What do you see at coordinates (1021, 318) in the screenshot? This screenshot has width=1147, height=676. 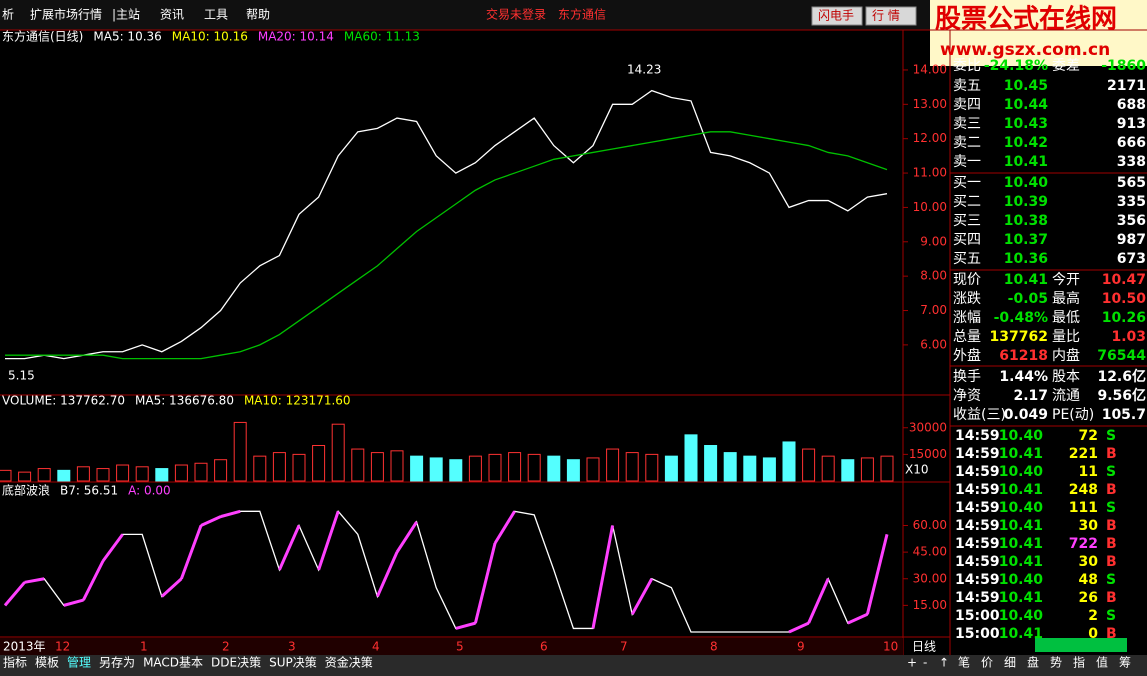 I see `quote-value: -0.48%` at bounding box center [1021, 318].